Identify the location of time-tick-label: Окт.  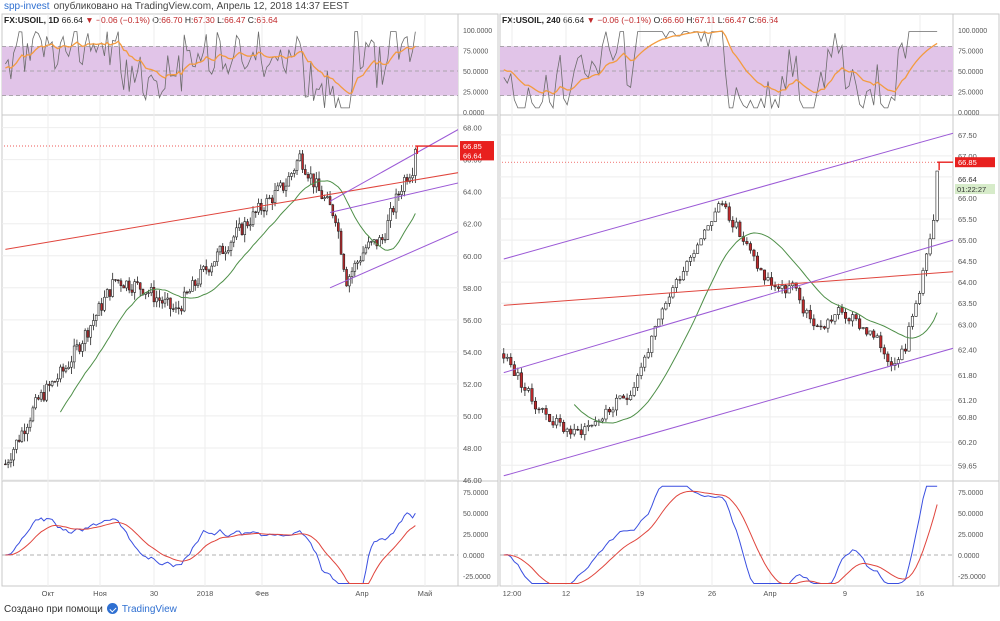
(48, 593).